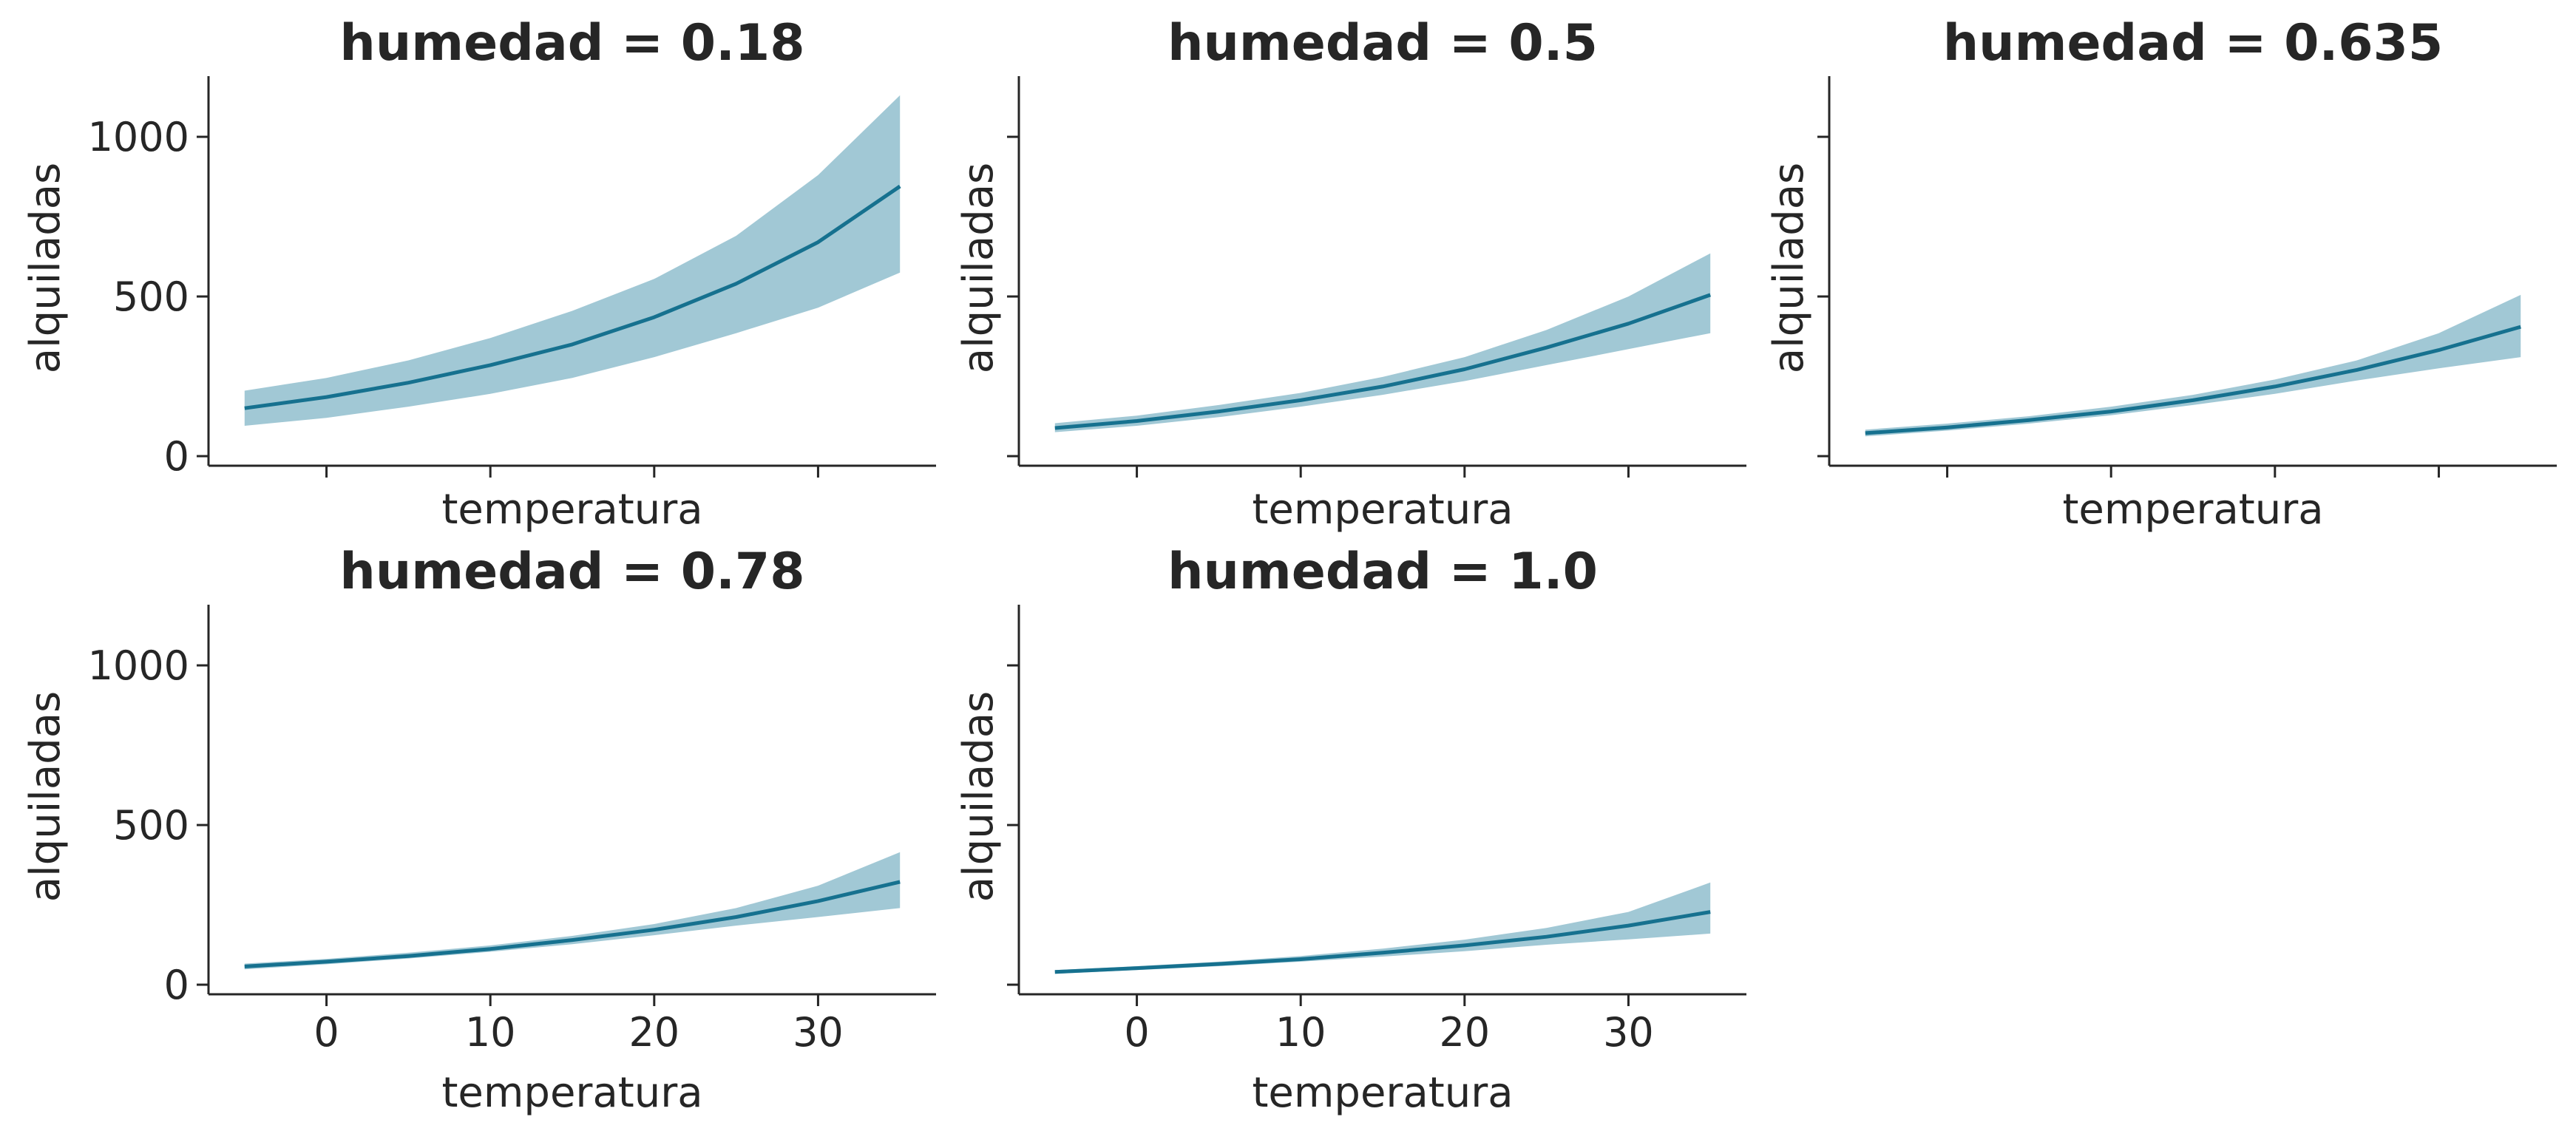 The width and height of the screenshot is (2576, 1134). What do you see at coordinates (1382, 572) in the screenshot?
I see `panel-title: humedad = 1.0` at bounding box center [1382, 572].